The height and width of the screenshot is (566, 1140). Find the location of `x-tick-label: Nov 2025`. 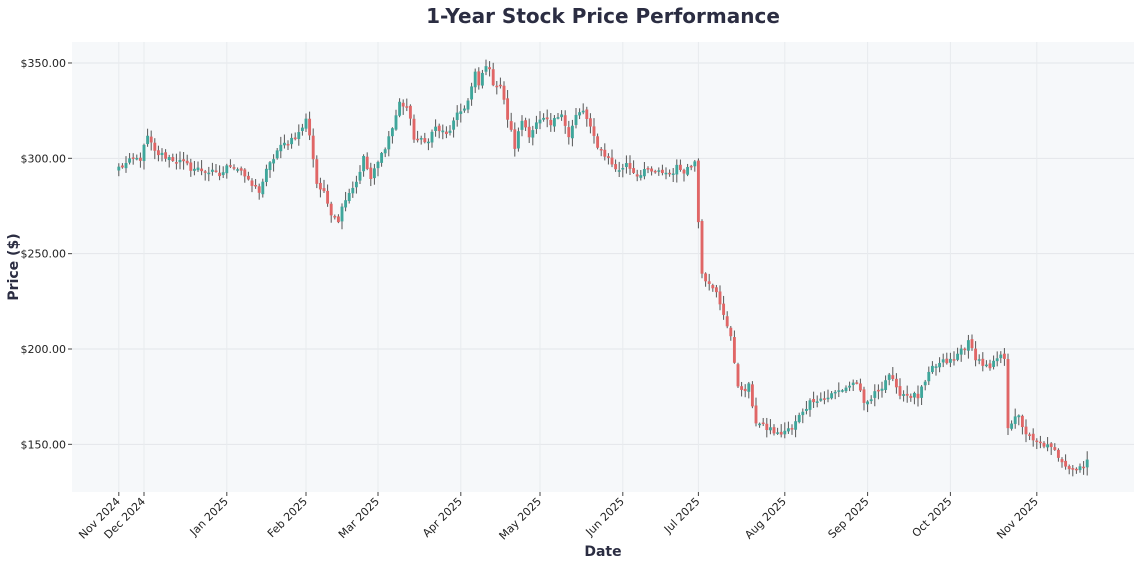

x-tick-label: Nov 2025 is located at coordinates (1017, 518).